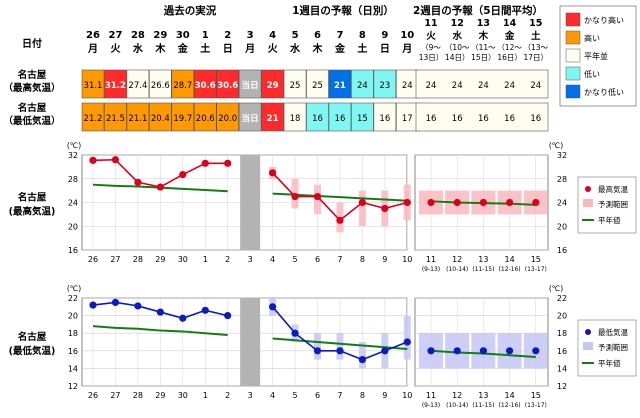 The width and height of the screenshot is (640, 418). I want to click on day-number: 3, so click(250, 35).